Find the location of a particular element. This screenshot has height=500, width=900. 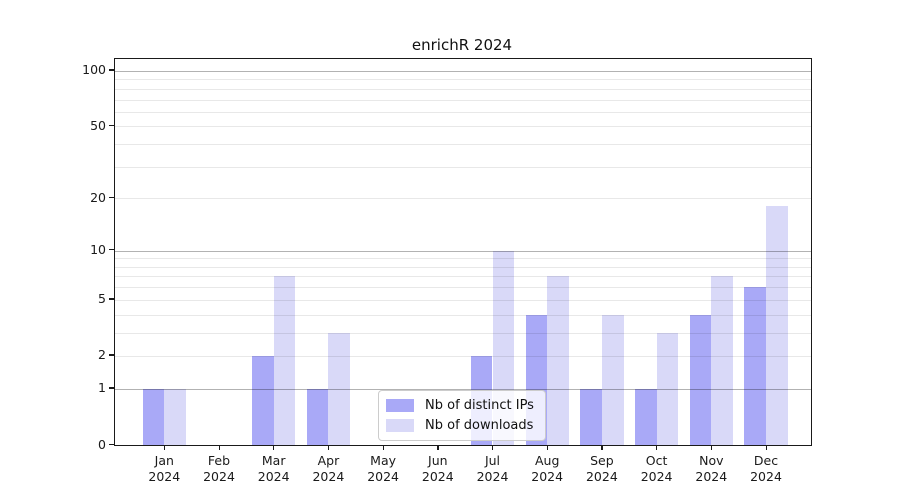

x-tick-label-feb: Feb 2024 is located at coordinates (219, 468).